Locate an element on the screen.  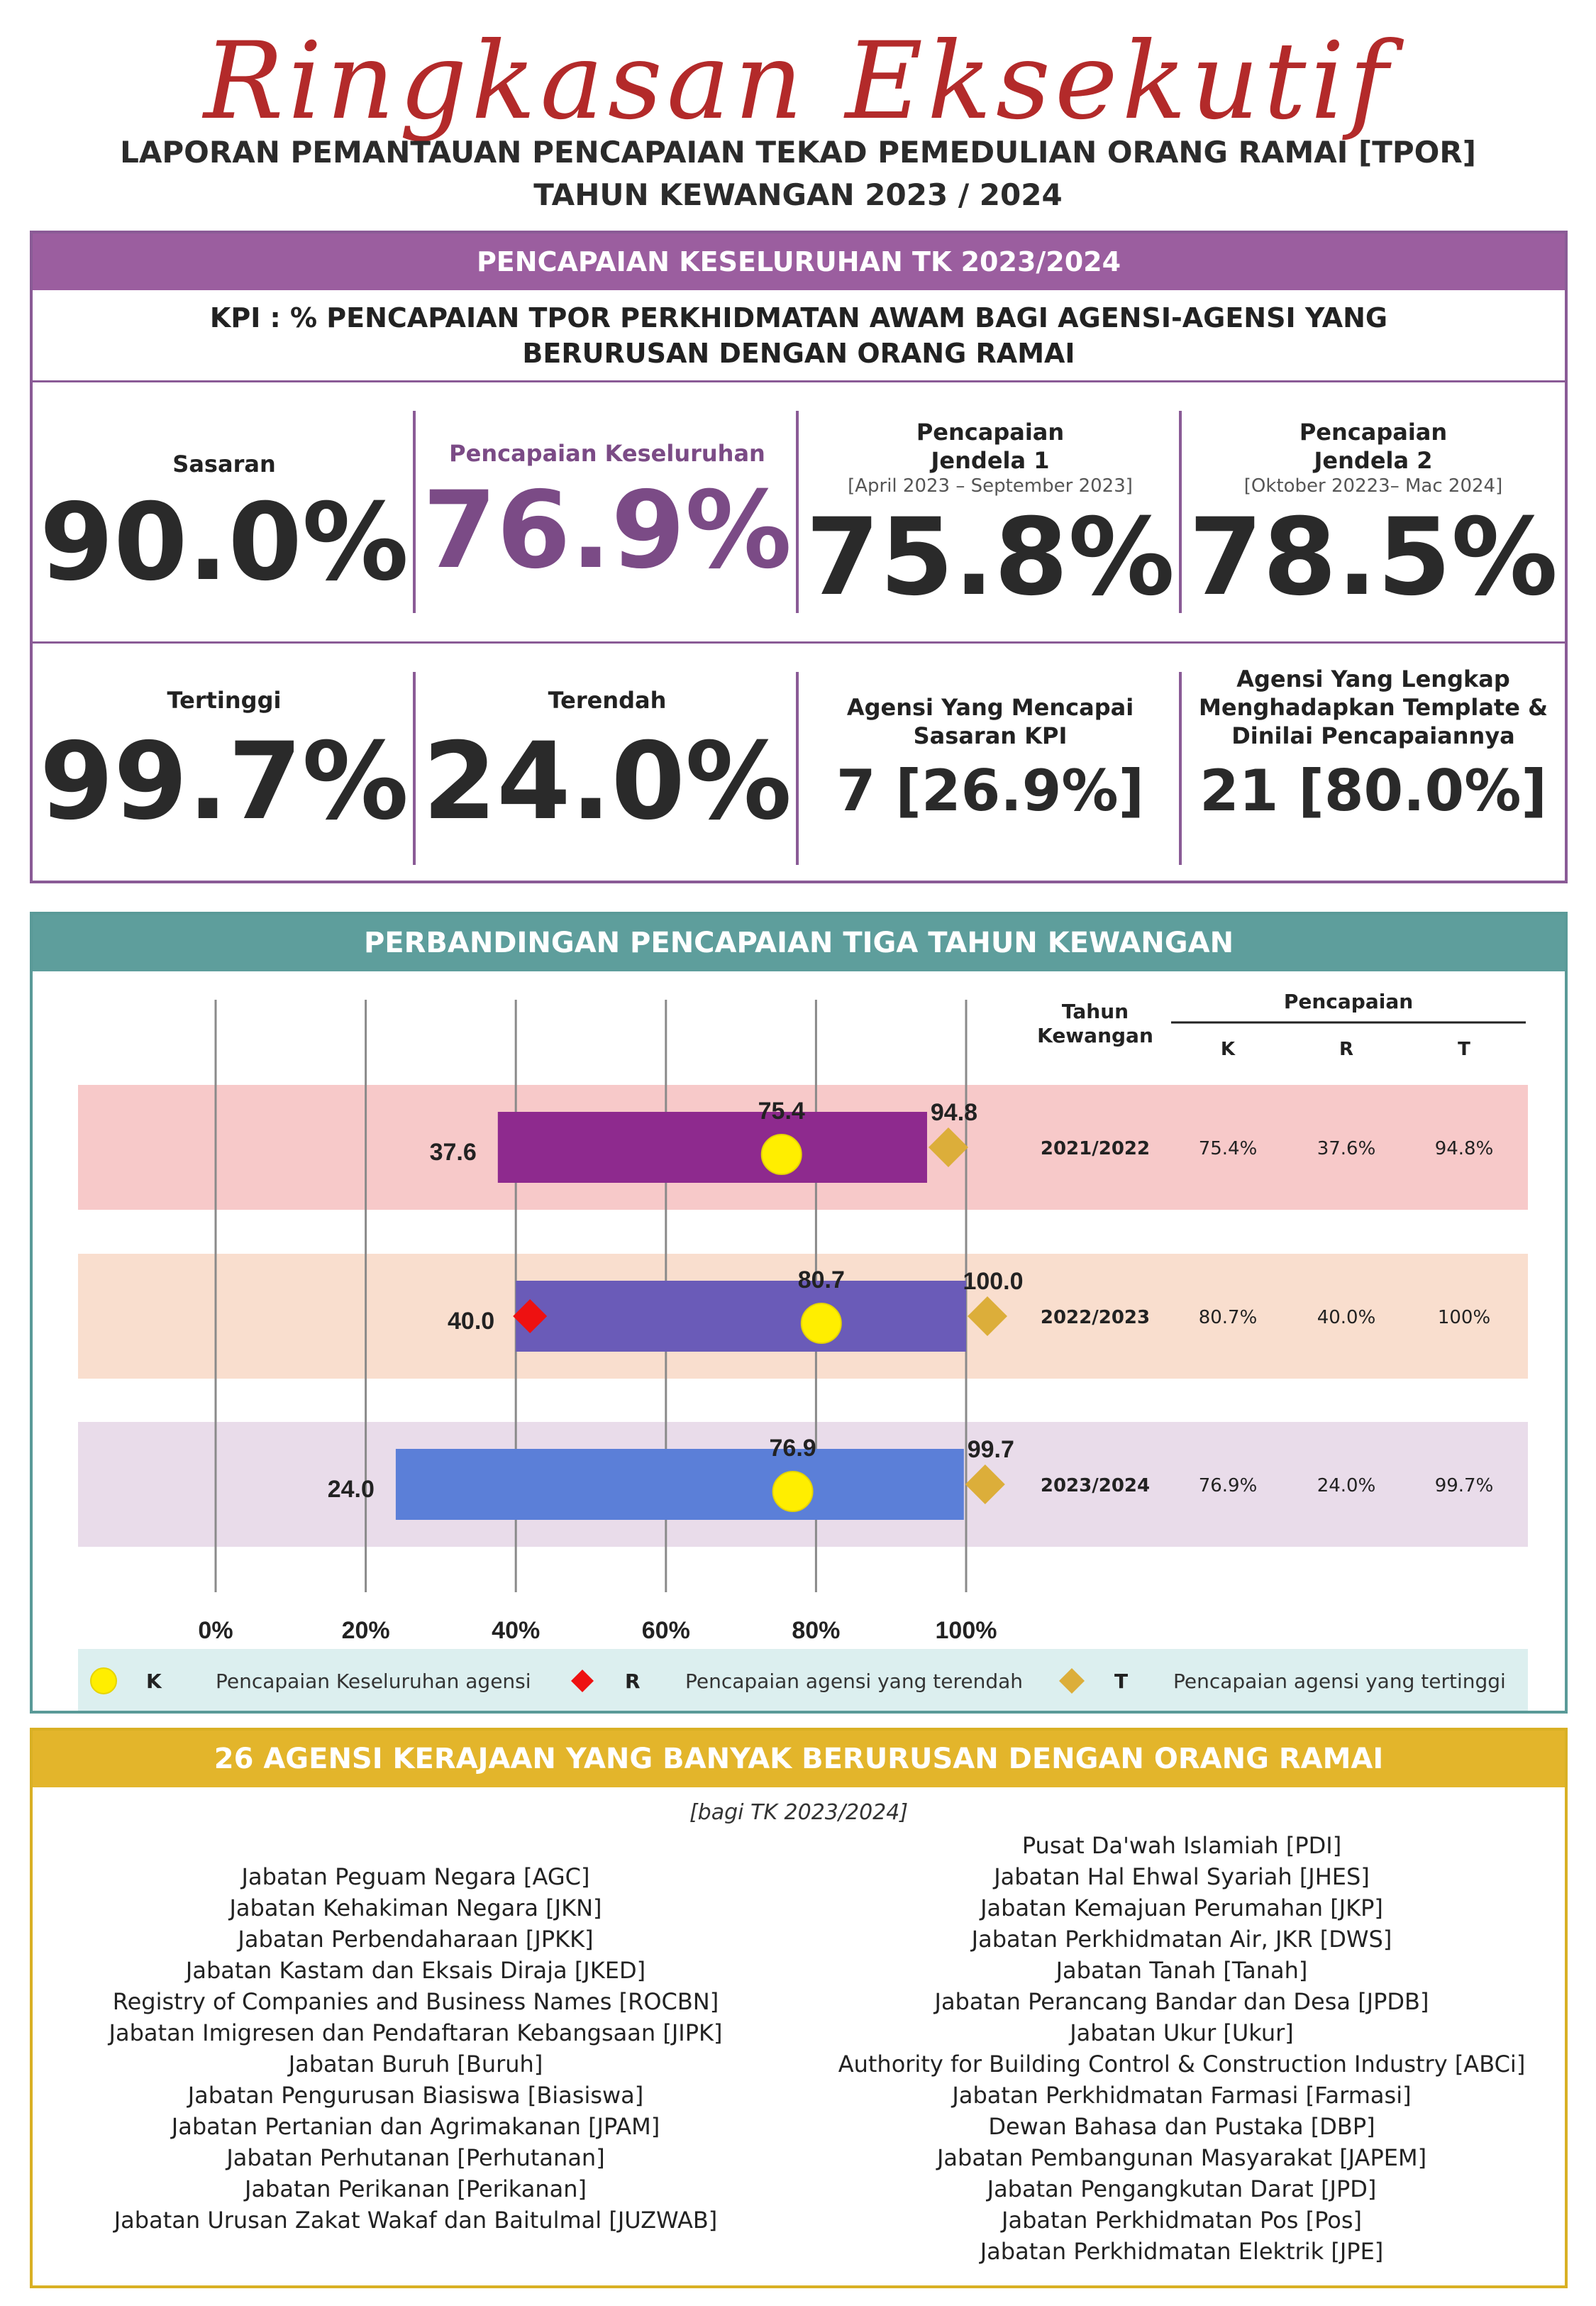
k-data-label: 76.9 is located at coordinates (793, 1448).